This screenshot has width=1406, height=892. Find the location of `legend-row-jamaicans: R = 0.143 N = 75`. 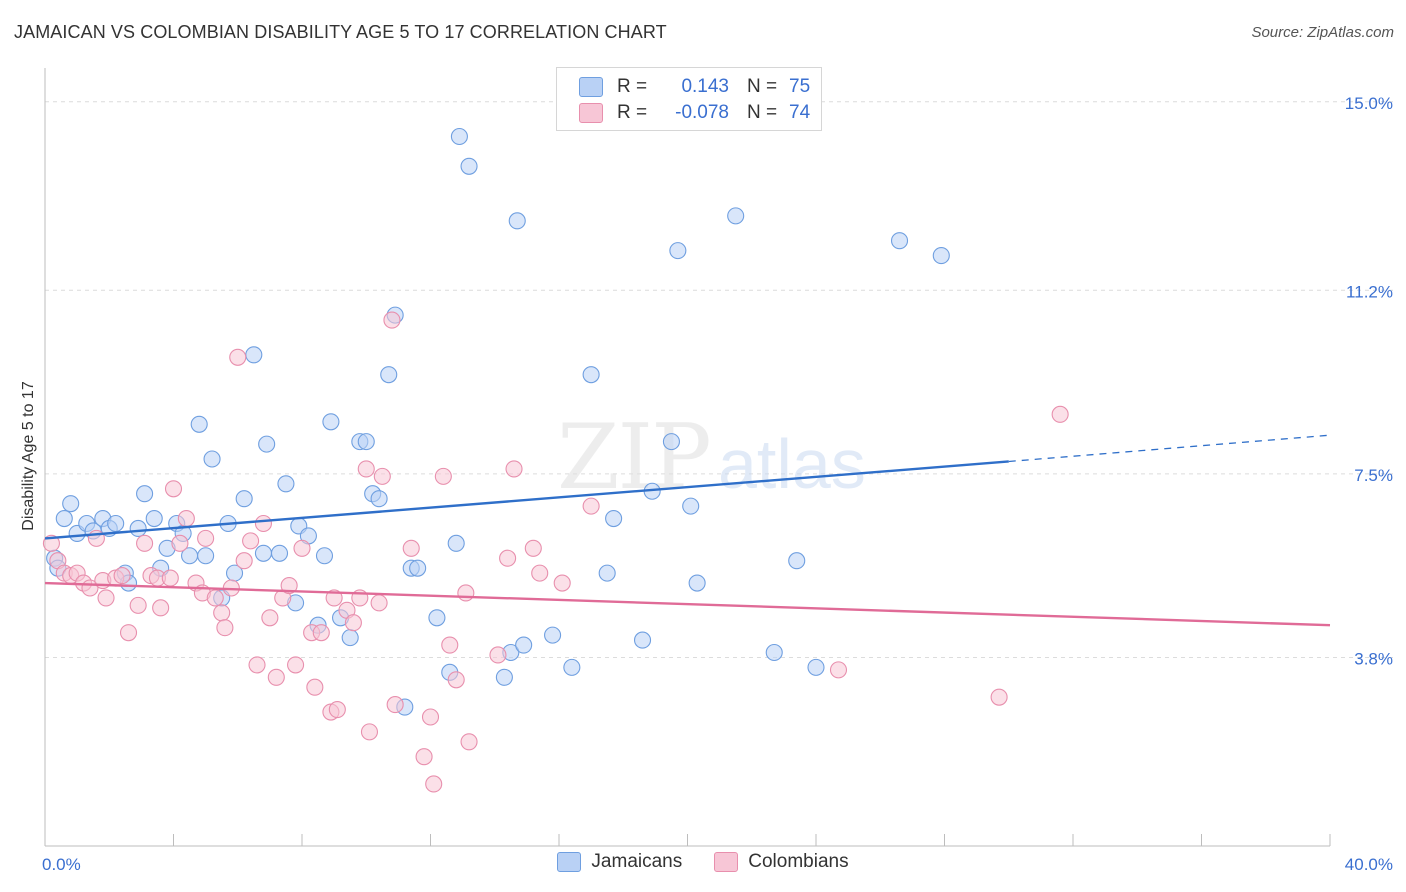

legend-row-jamaicans: R = 0.143 N = 75 is located at coordinates (694, 87).